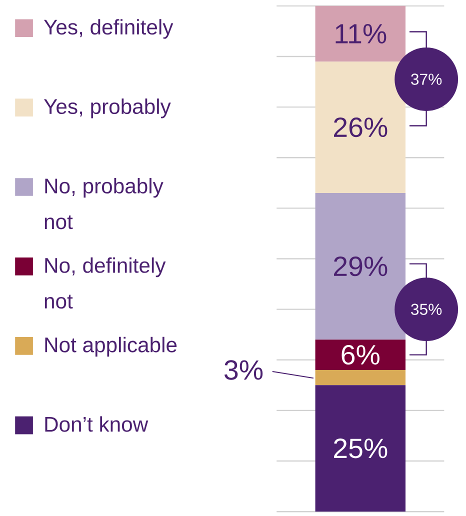  I want to click on data-label: 29%, so click(361, 266).